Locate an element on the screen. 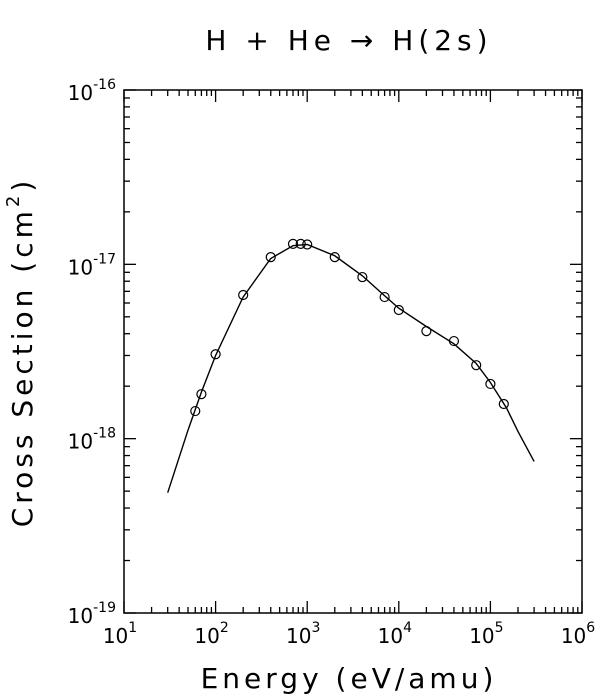 This screenshot has height=696, width=598. y-tick-label: 10-17 is located at coordinates (92, 265).